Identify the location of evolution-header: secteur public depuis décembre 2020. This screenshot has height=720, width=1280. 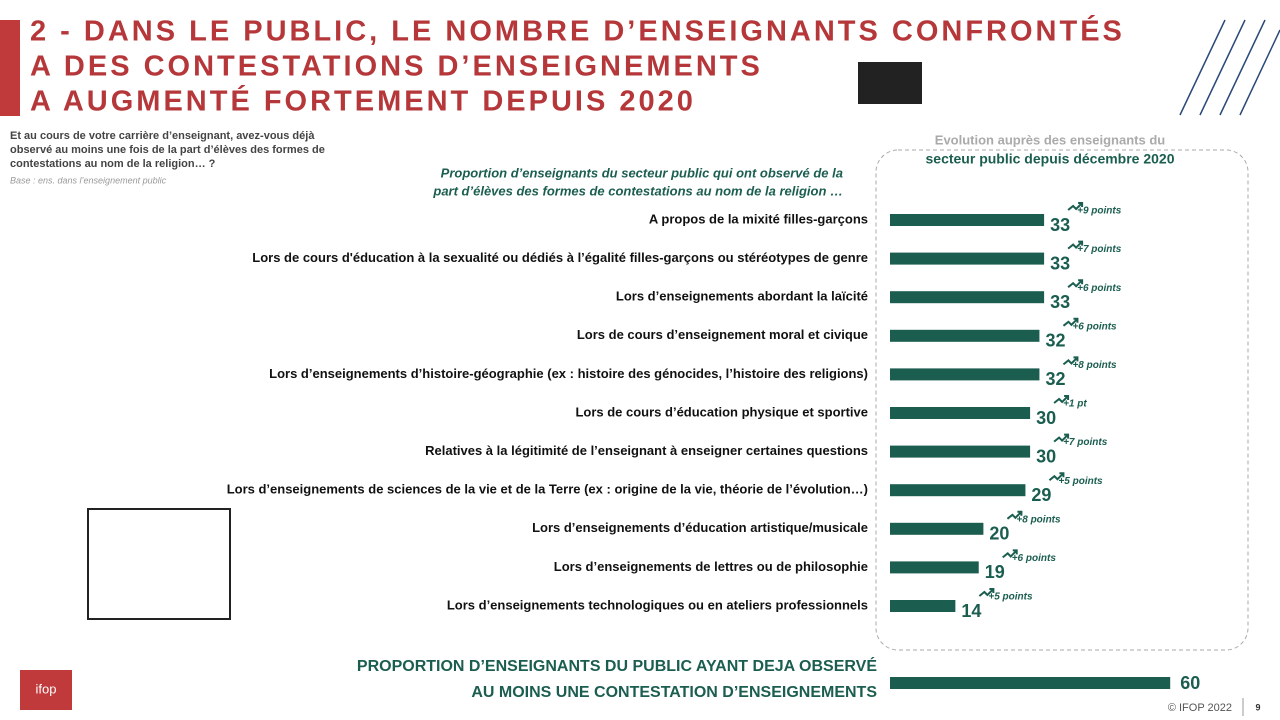
(1050, 159).